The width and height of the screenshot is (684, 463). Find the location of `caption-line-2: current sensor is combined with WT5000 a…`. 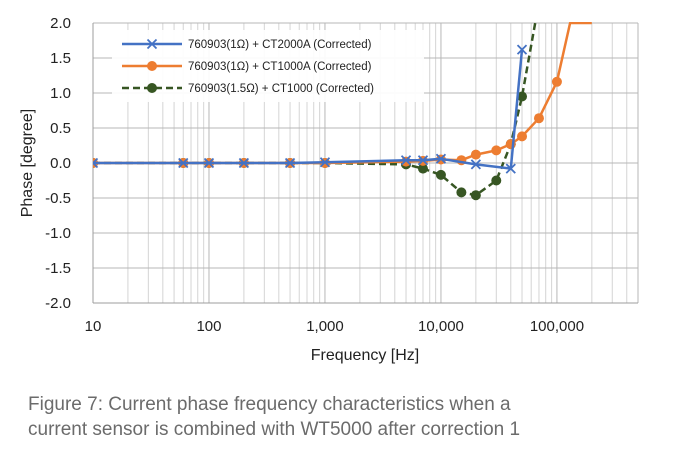

caption-line-2: current sensor is combined with WT5000 a… is located at coordinates (274, 429).